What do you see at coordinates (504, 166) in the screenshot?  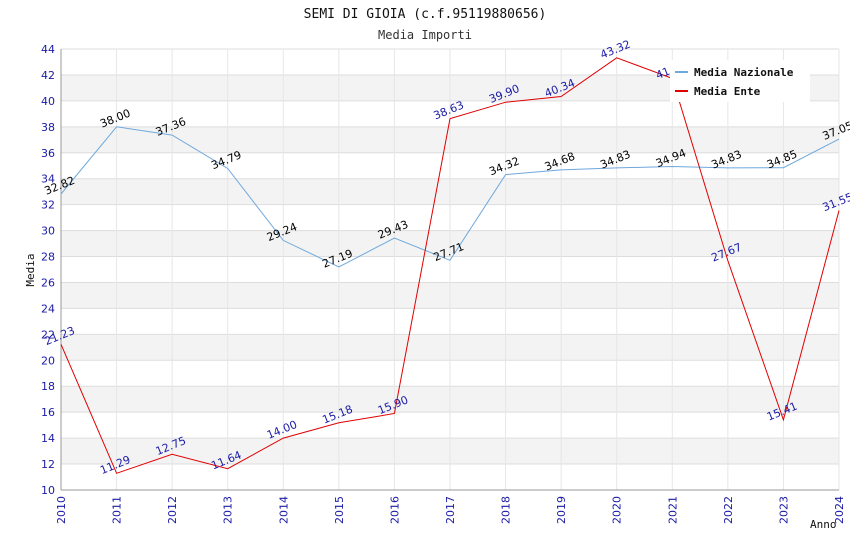 I see `data-label: 34.32` at bounding box center [504, 166].